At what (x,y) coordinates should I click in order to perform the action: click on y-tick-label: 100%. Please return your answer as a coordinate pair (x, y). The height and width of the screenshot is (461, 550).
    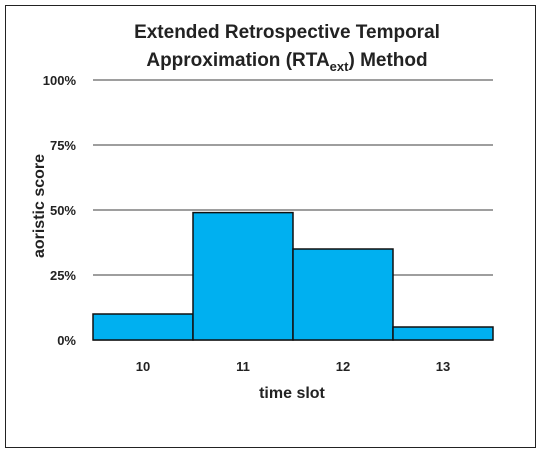
    Looking at the image, I should click on (60, 80).